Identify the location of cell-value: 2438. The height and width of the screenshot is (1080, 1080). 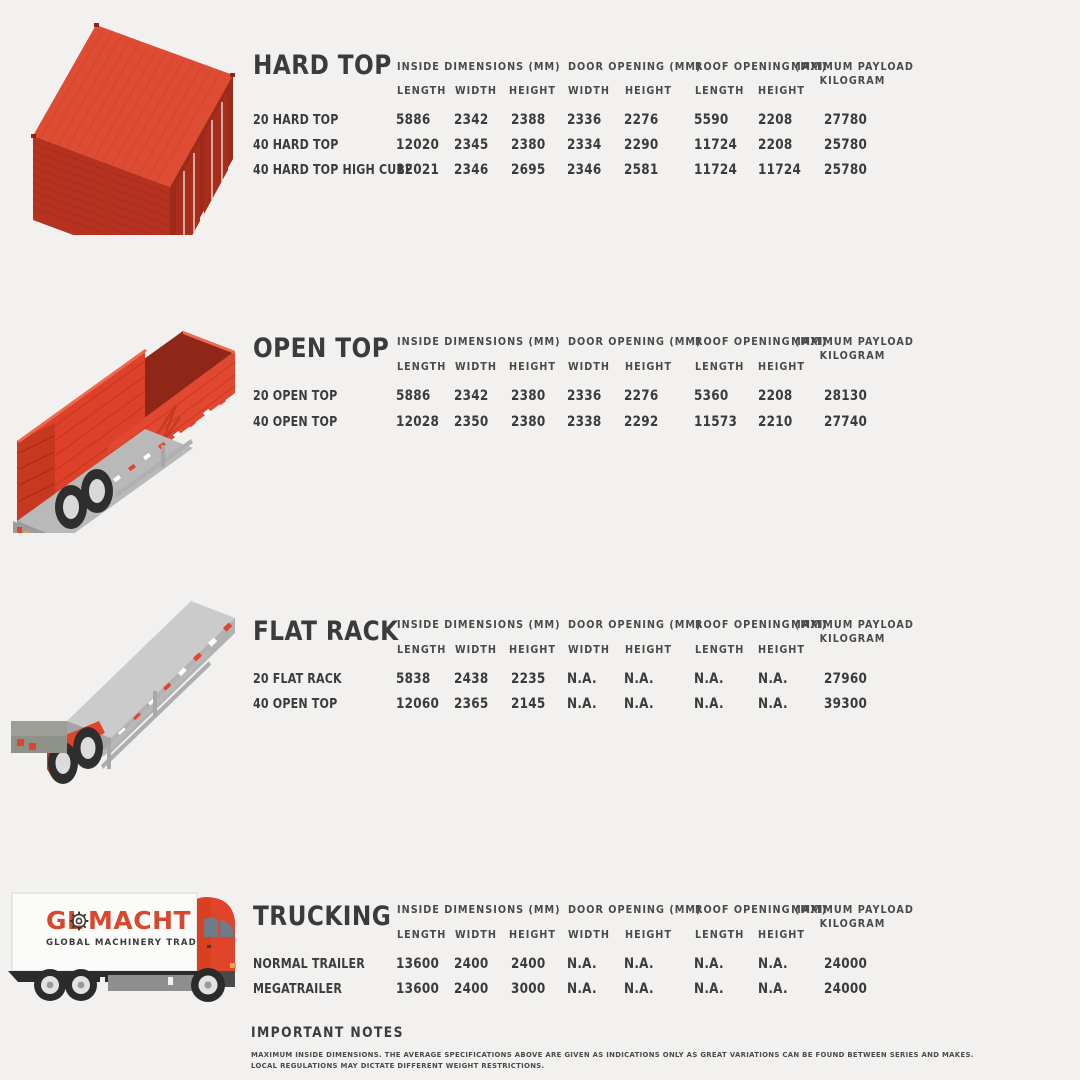
(471, 679).